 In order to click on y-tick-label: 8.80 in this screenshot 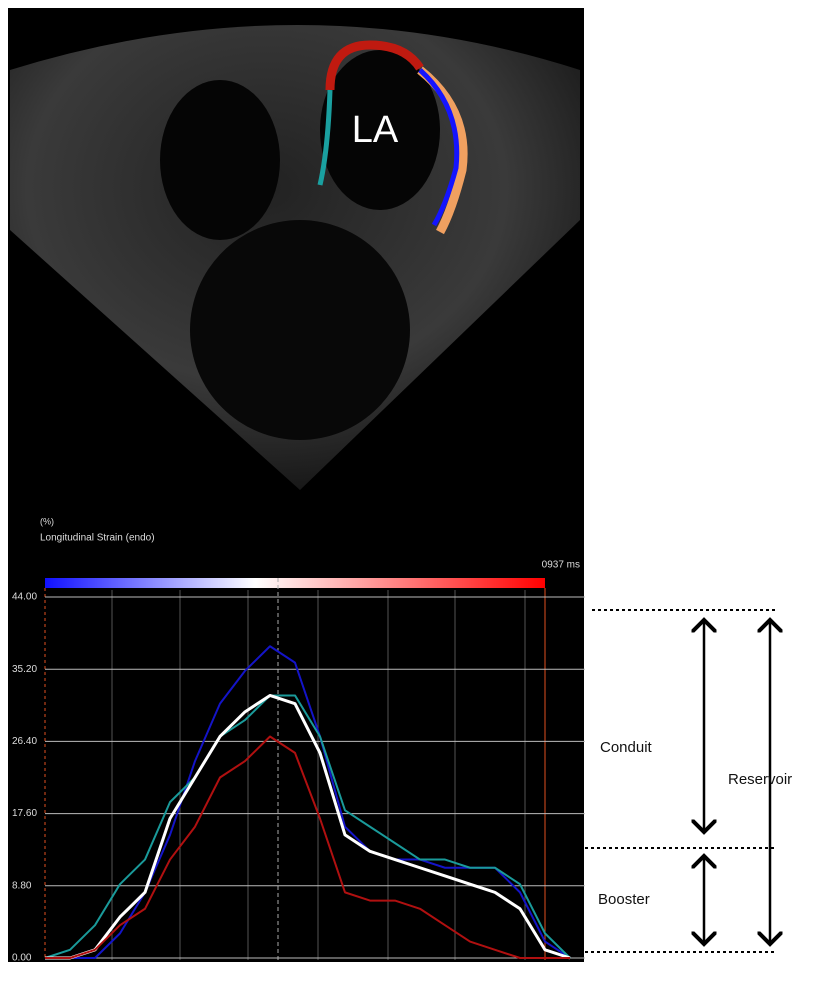, I will do `click(22, 885)`.